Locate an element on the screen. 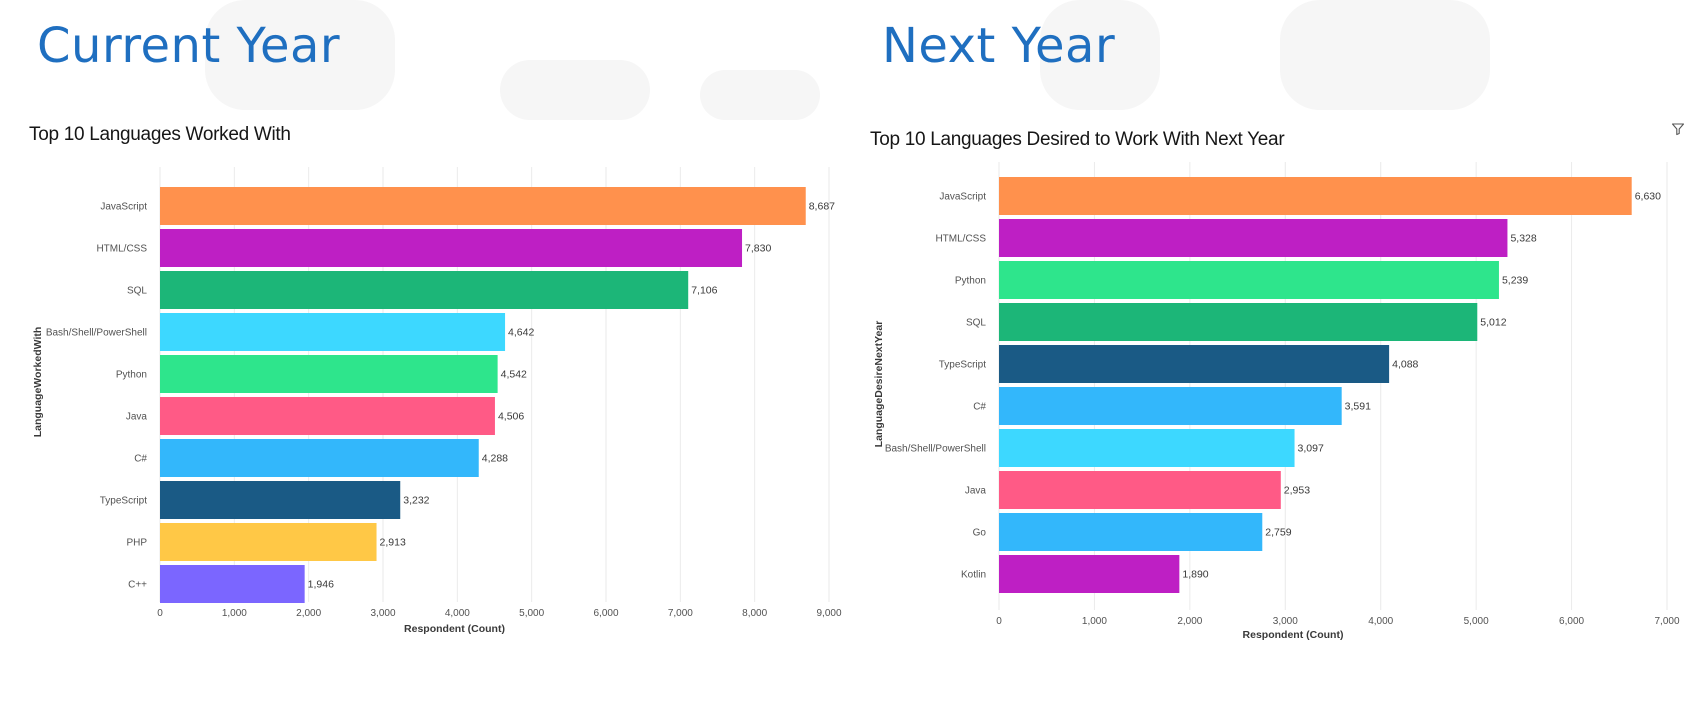 The width and height of the screenshot is (1707, 704). value-label: 3,097 is located at coordinates (1311, 449).